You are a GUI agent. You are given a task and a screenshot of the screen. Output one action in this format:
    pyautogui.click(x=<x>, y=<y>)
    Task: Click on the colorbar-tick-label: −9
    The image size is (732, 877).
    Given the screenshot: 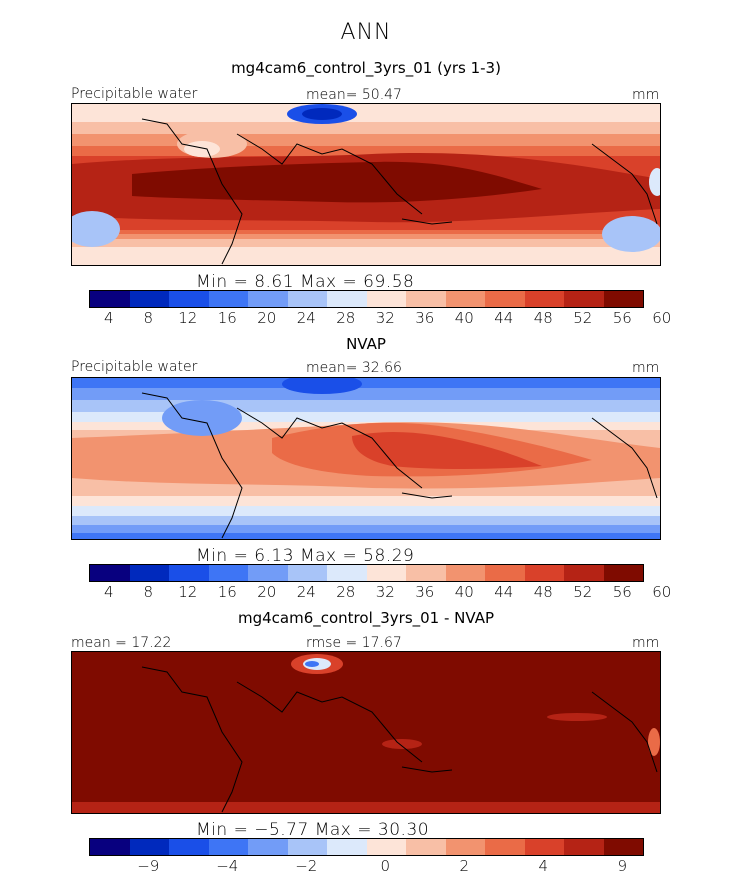 What is the action you would take?
    pyautogui.click(x=148, y=866)
    